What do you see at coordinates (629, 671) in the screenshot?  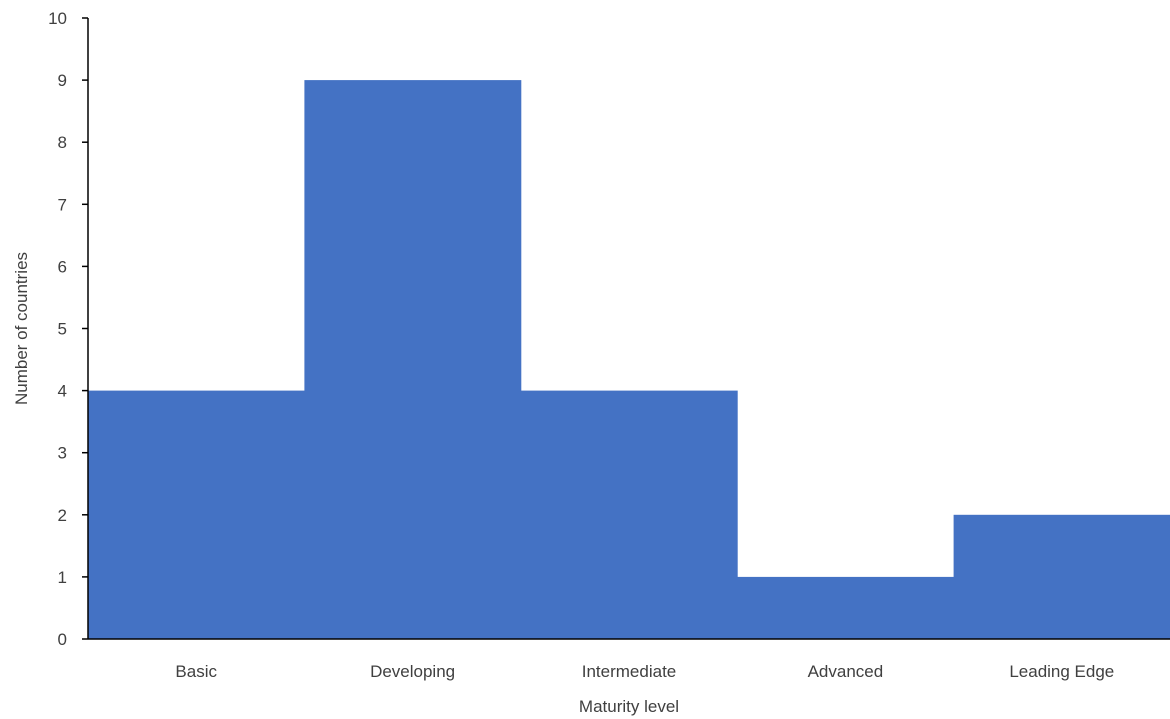 I see `x-tick-label: Intermediate` at bounding box center [629, 671].